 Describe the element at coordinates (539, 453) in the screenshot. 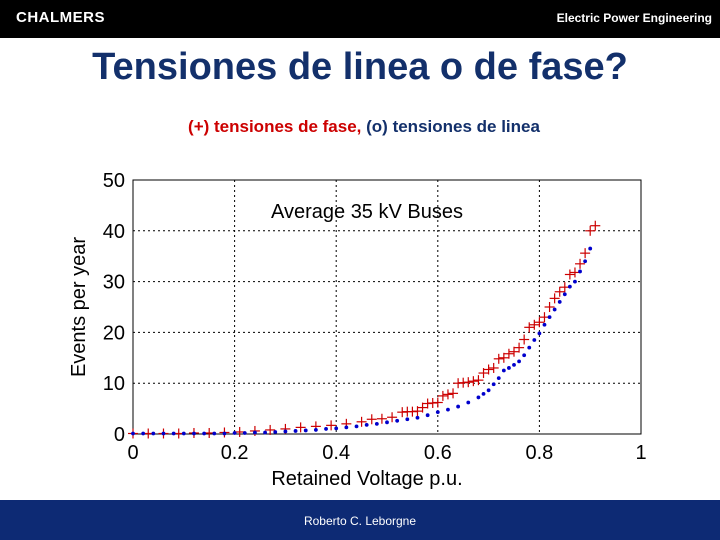

I see `x-tick-label: 0.8` at that location.